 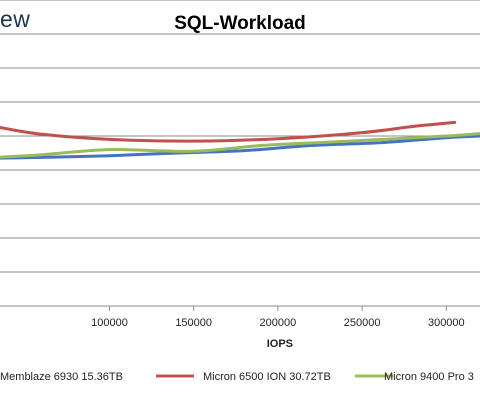 I want to click on brand-logo-text: ew, so click(x=15, y=19).